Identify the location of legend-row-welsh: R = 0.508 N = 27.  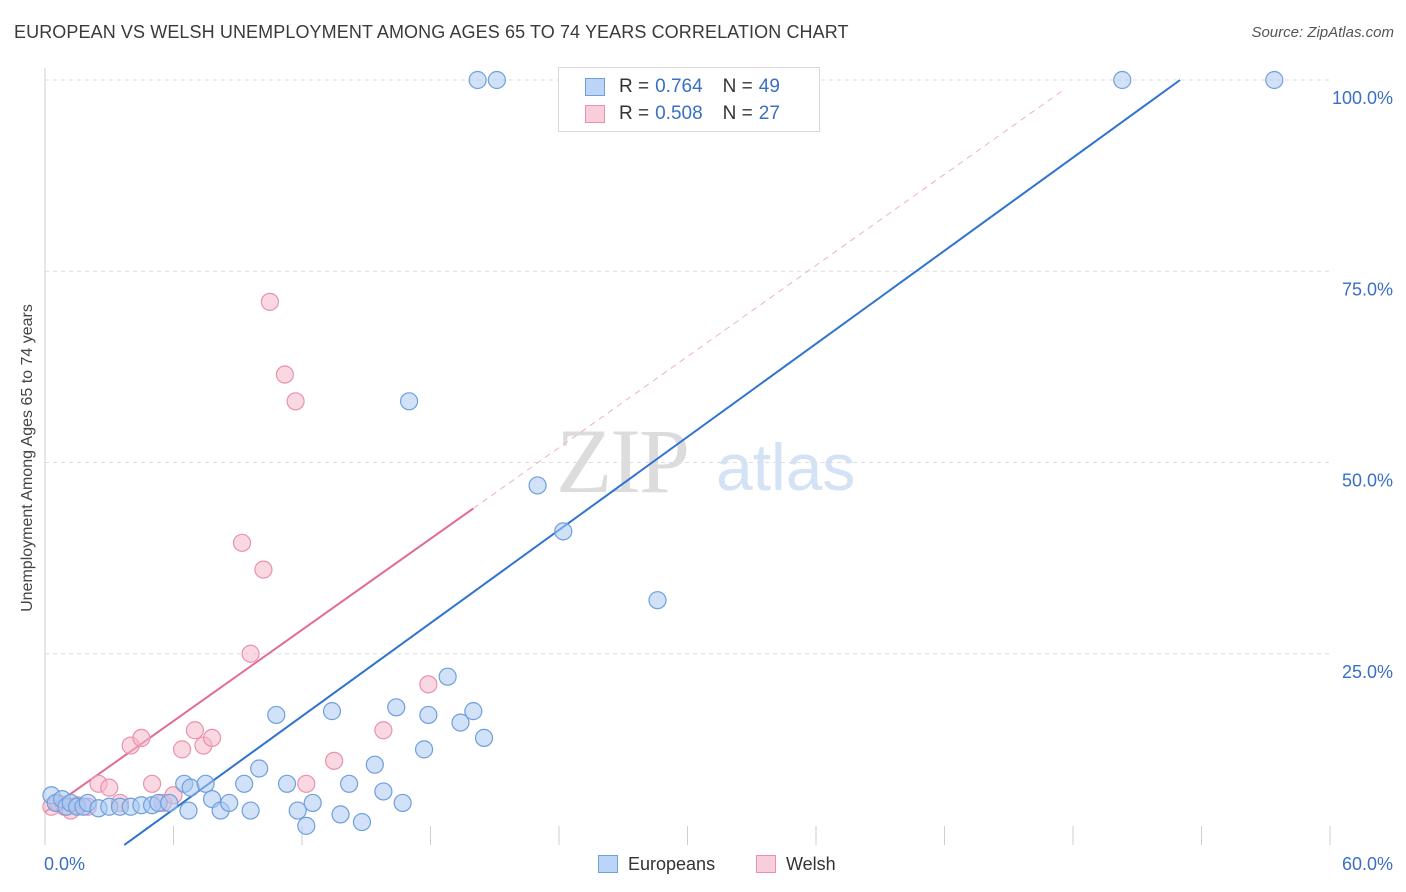
(682, 114).